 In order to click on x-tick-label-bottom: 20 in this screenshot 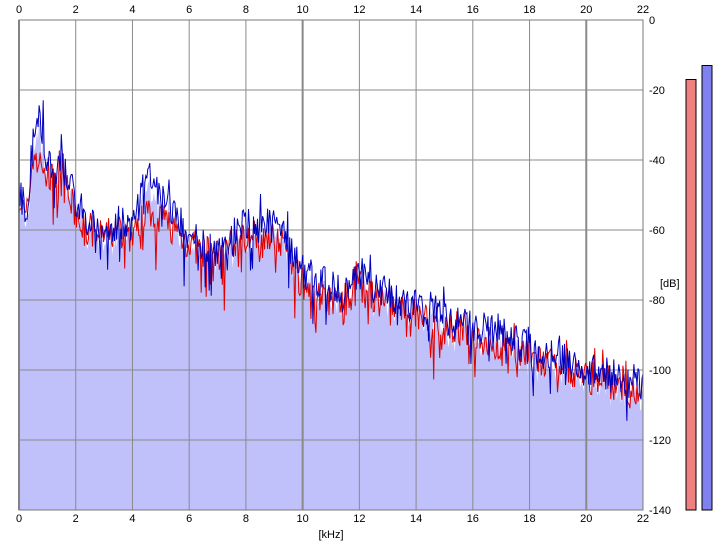, I will do `click(586, 519)`.